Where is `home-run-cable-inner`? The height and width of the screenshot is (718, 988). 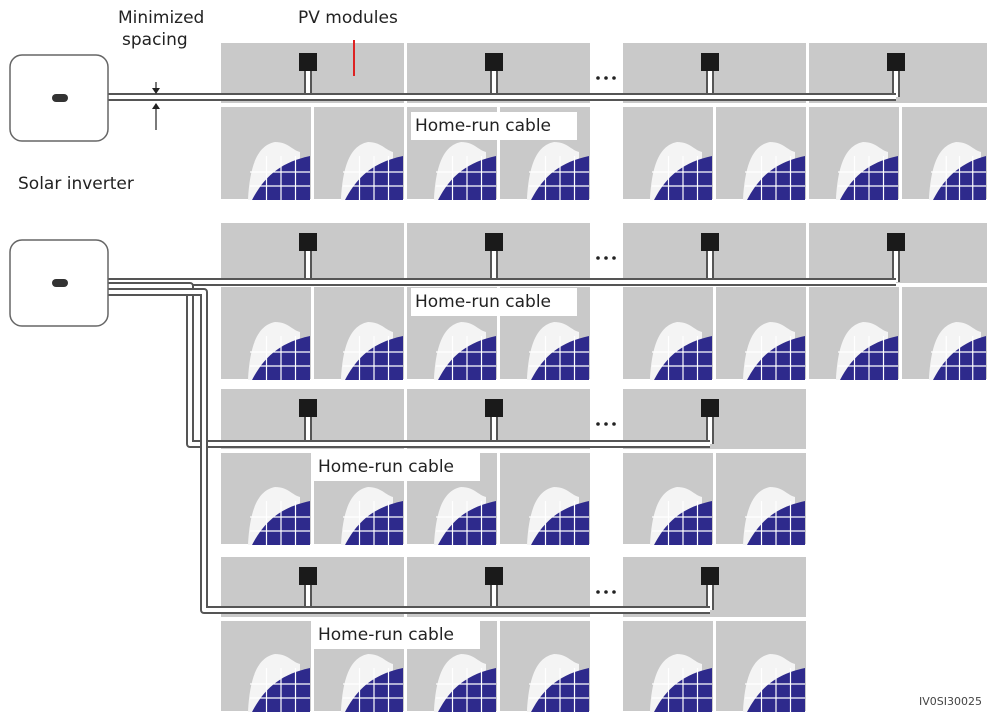 home-run-cable-inner is located at coordinates (409, 365).